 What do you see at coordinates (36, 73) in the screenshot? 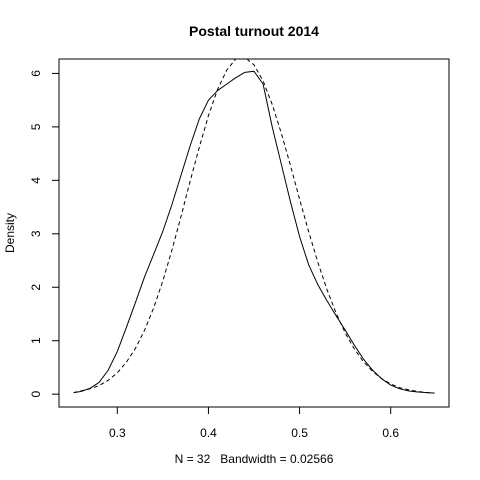
I see `y-tick-label: 6` at bounding box center [36, 73].